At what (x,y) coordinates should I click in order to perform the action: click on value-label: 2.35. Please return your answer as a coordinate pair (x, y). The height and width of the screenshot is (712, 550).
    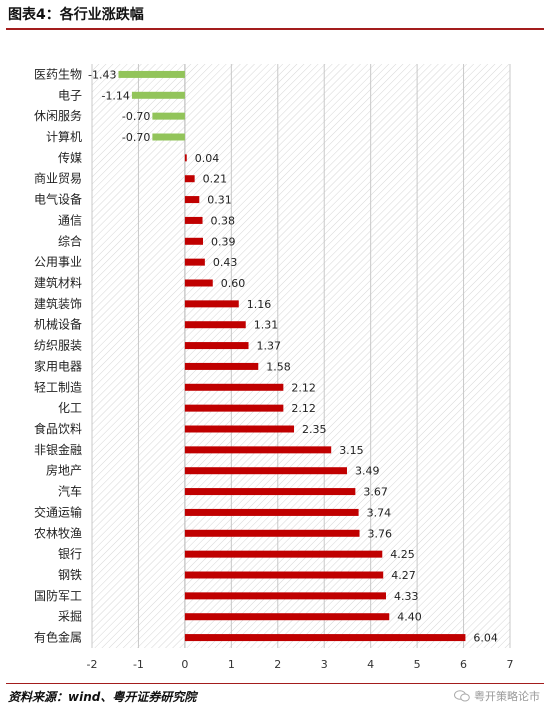
    Looking at the image, I should click on (314, 429).